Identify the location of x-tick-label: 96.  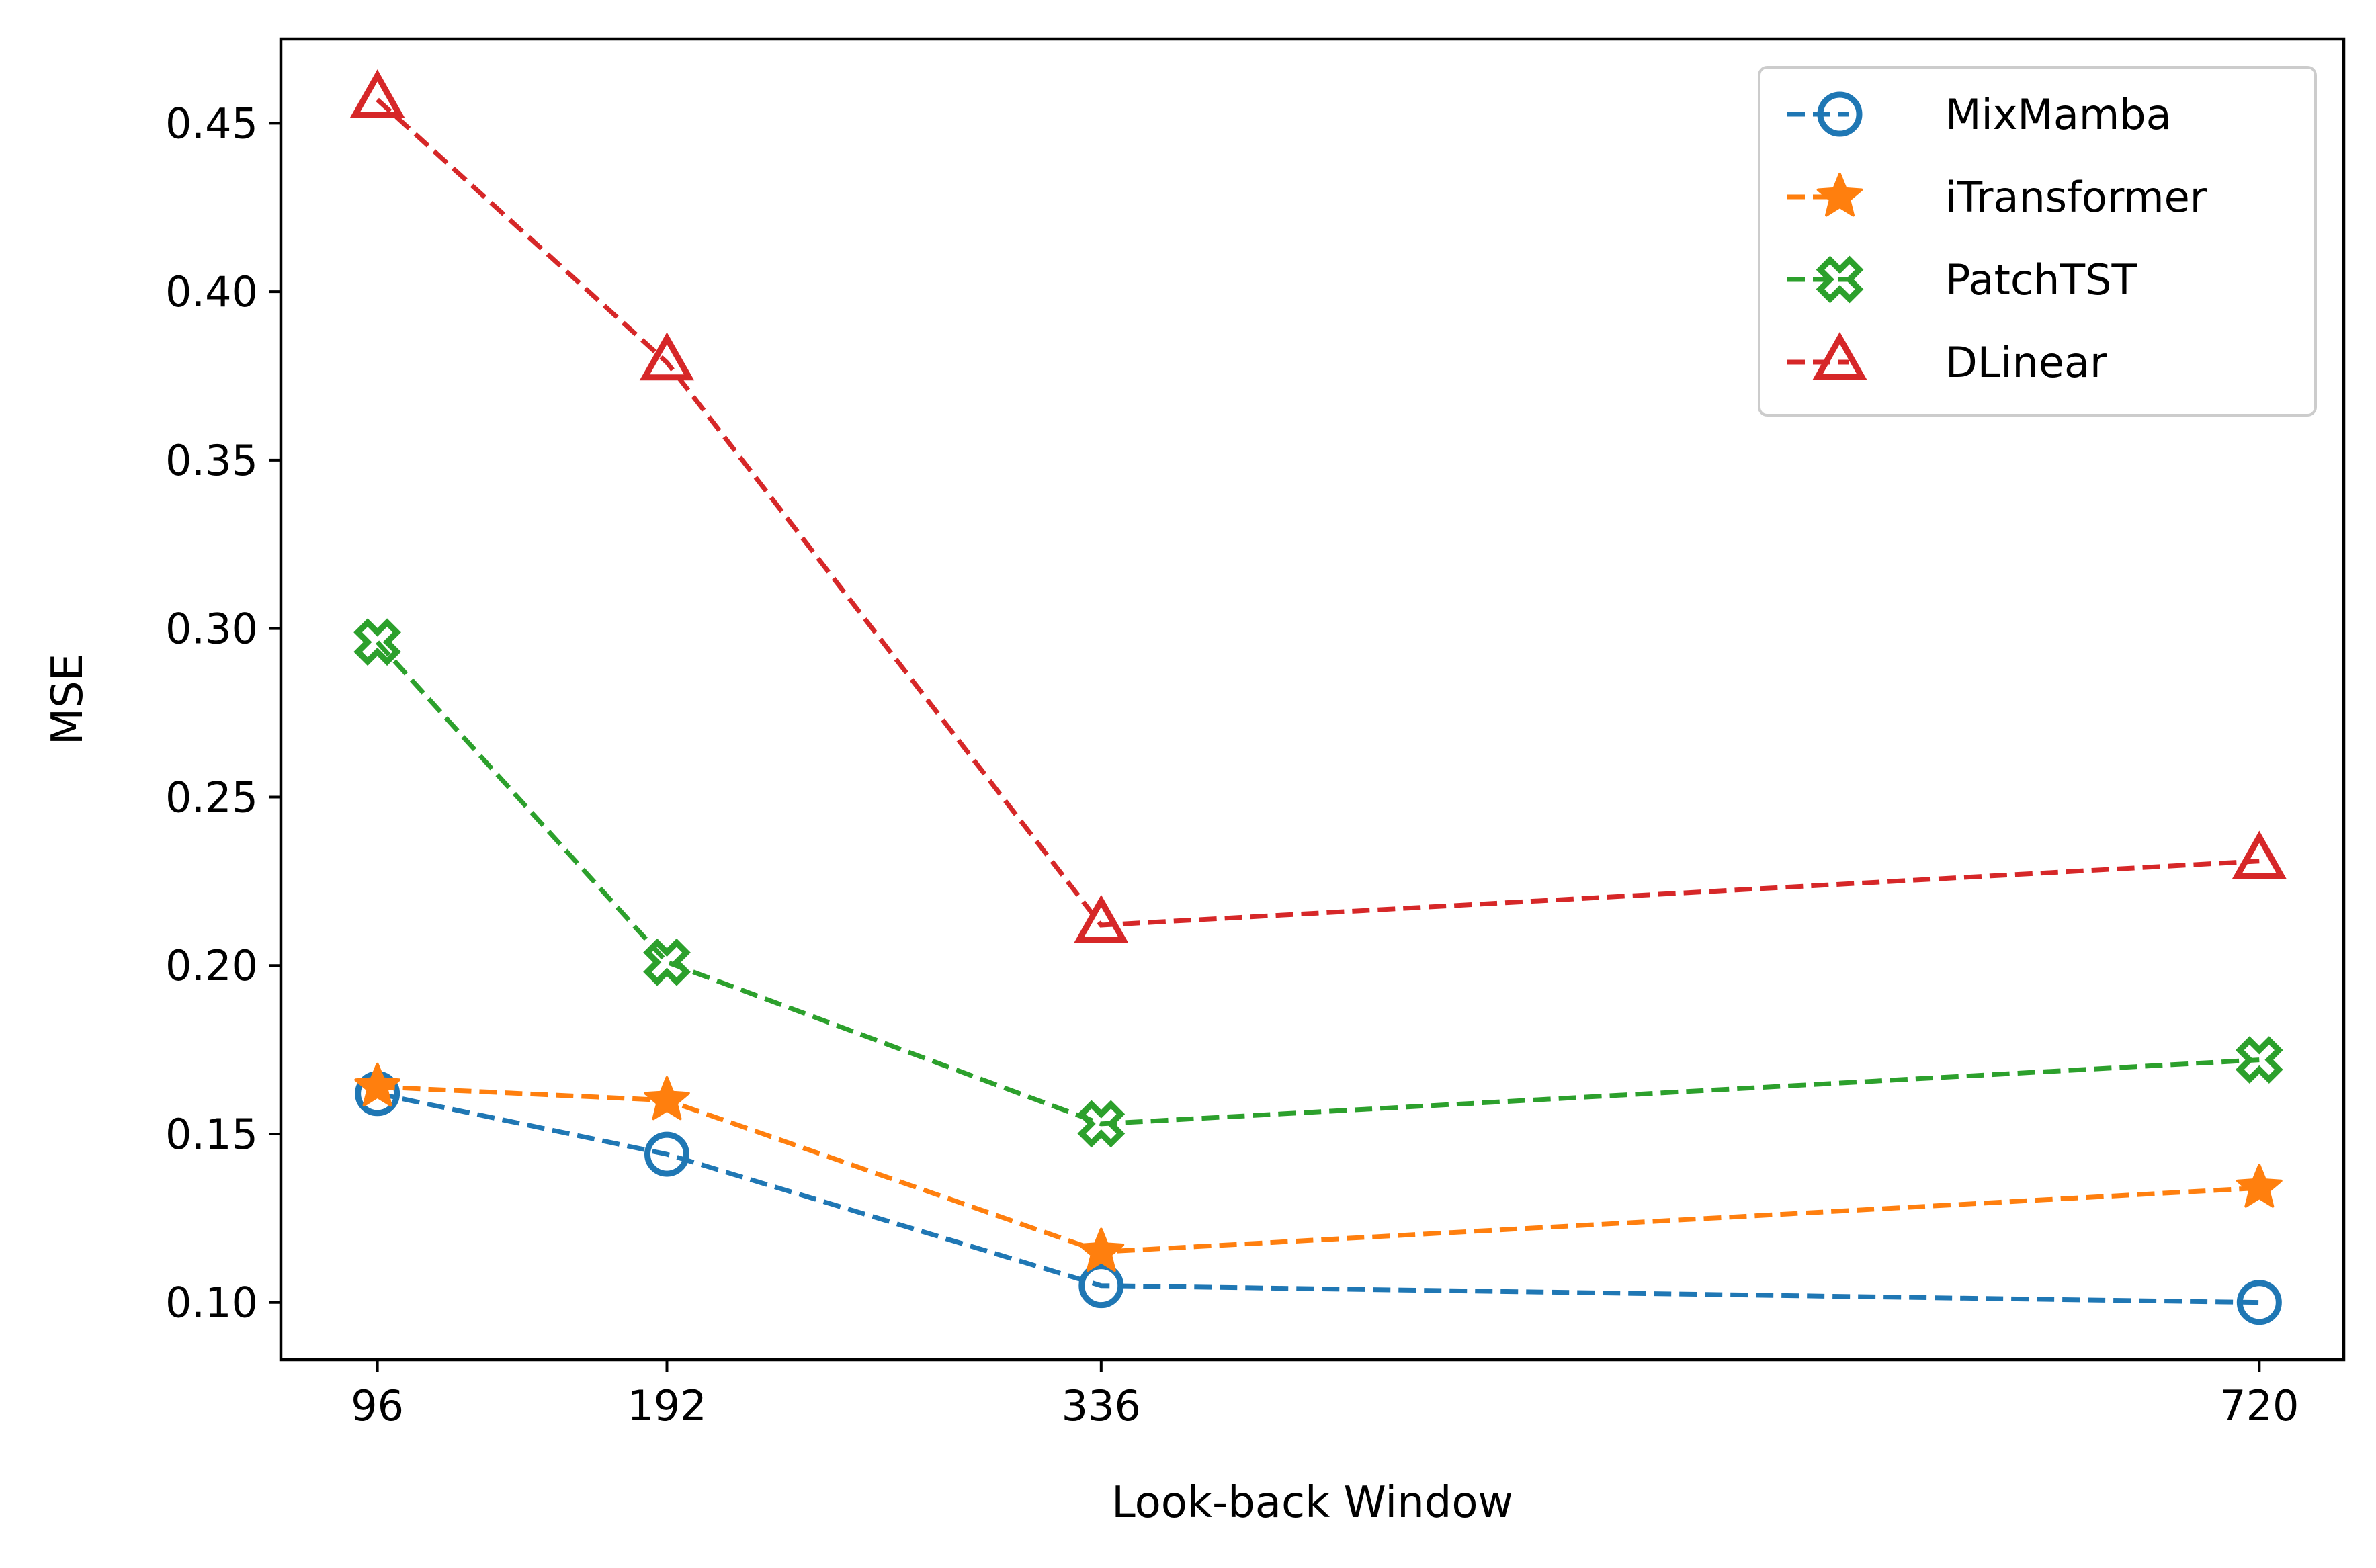
(378, 1405).